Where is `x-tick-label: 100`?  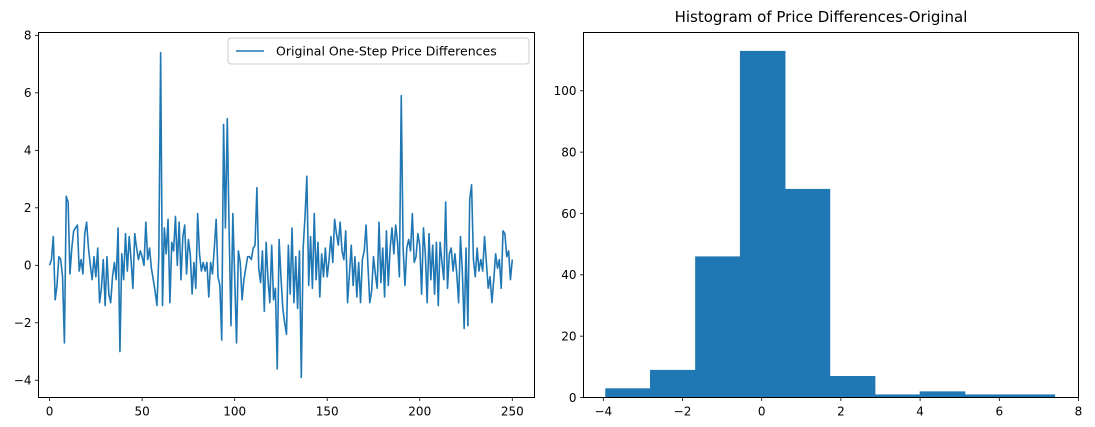
x-tick-label: 100 is located at coordinates (234, 412).